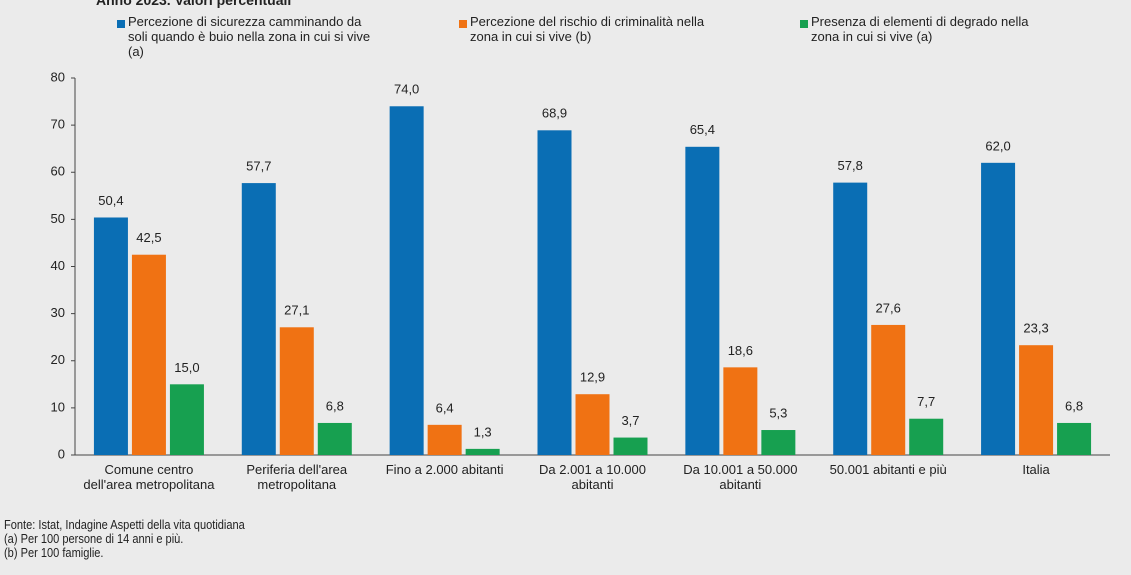 The width and height of the screenshot is (1131, 575). I want to click on value-label: 65,4, so click(702, 129).